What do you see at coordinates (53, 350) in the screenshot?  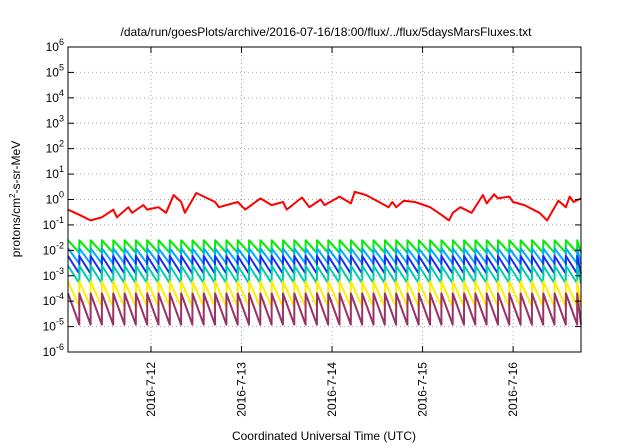 I see `y-tick-label: 10⁻⁶` at bounding box center [53, 350].